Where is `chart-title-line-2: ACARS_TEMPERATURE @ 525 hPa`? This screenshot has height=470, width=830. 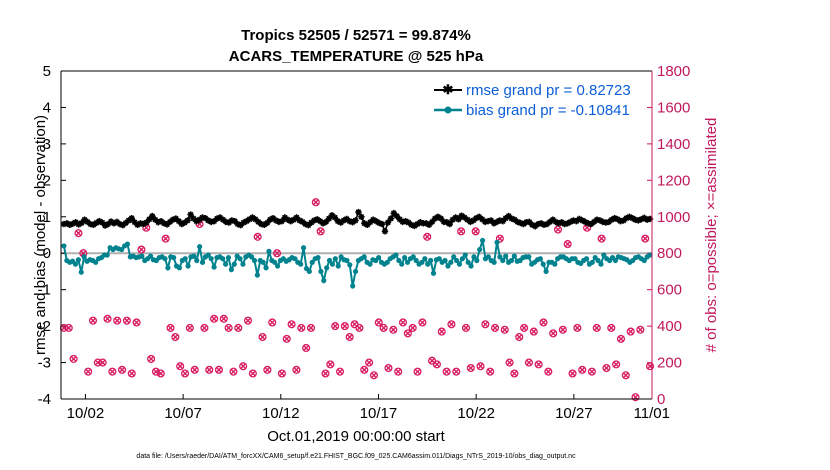 chart-title-line-2: ACARS_TEMPERATURE @ 525 hPa is located at coordinates (356, 56).